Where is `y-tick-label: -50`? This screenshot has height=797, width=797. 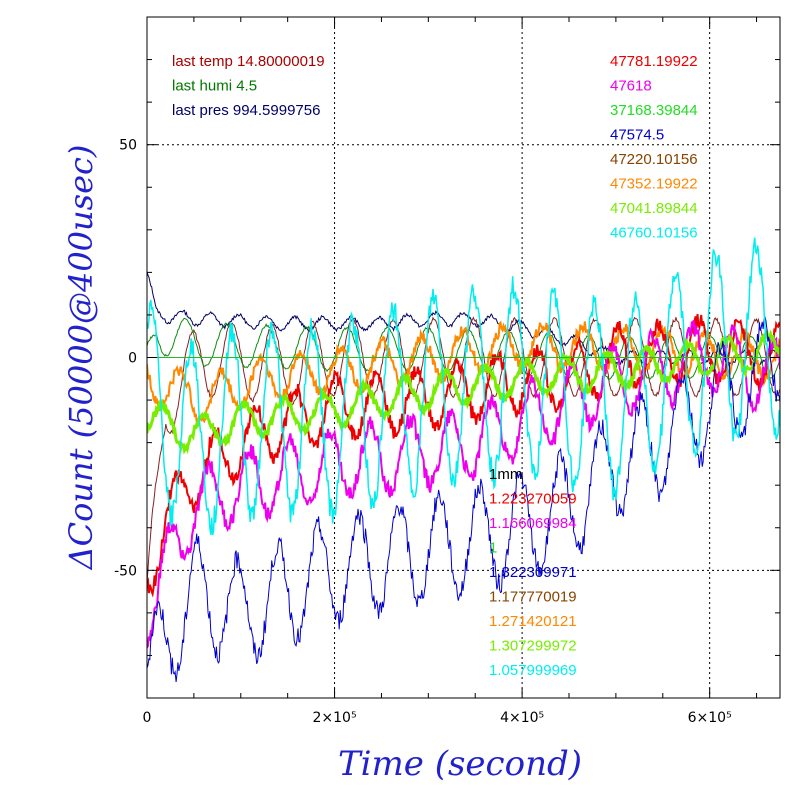
y-tick-label: -50 is located at coordinates (125, 571).